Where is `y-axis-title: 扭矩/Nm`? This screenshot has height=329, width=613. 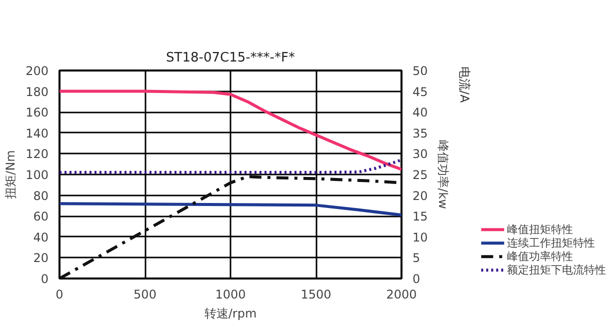 y-axis-title: 扭矩/Nm is located at coordinates (11, 174).